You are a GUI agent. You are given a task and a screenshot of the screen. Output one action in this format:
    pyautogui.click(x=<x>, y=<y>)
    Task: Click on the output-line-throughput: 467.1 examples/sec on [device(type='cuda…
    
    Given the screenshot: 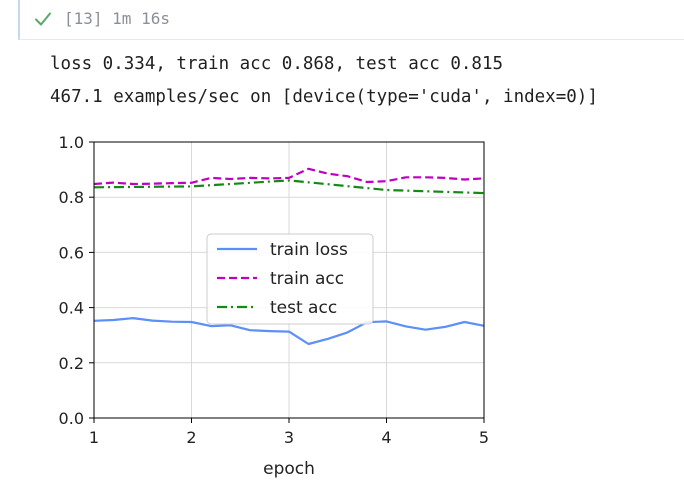 What is the action you would take?
    pyautogui.click(x=324, y=97)
    